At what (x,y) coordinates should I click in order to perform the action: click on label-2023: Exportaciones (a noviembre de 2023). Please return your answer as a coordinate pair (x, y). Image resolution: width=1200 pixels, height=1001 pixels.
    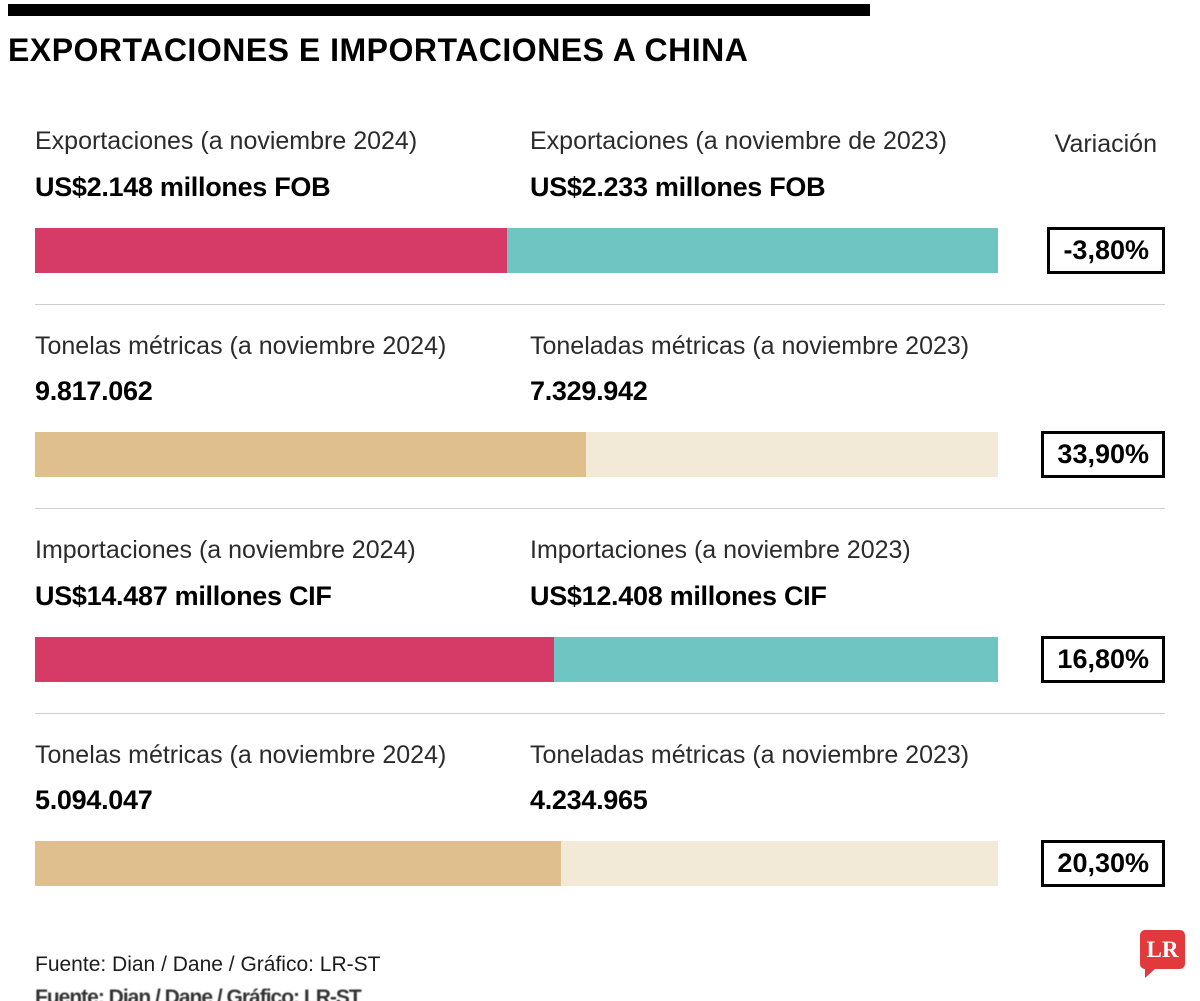
    Looking at the image, I should click on (738, 141).